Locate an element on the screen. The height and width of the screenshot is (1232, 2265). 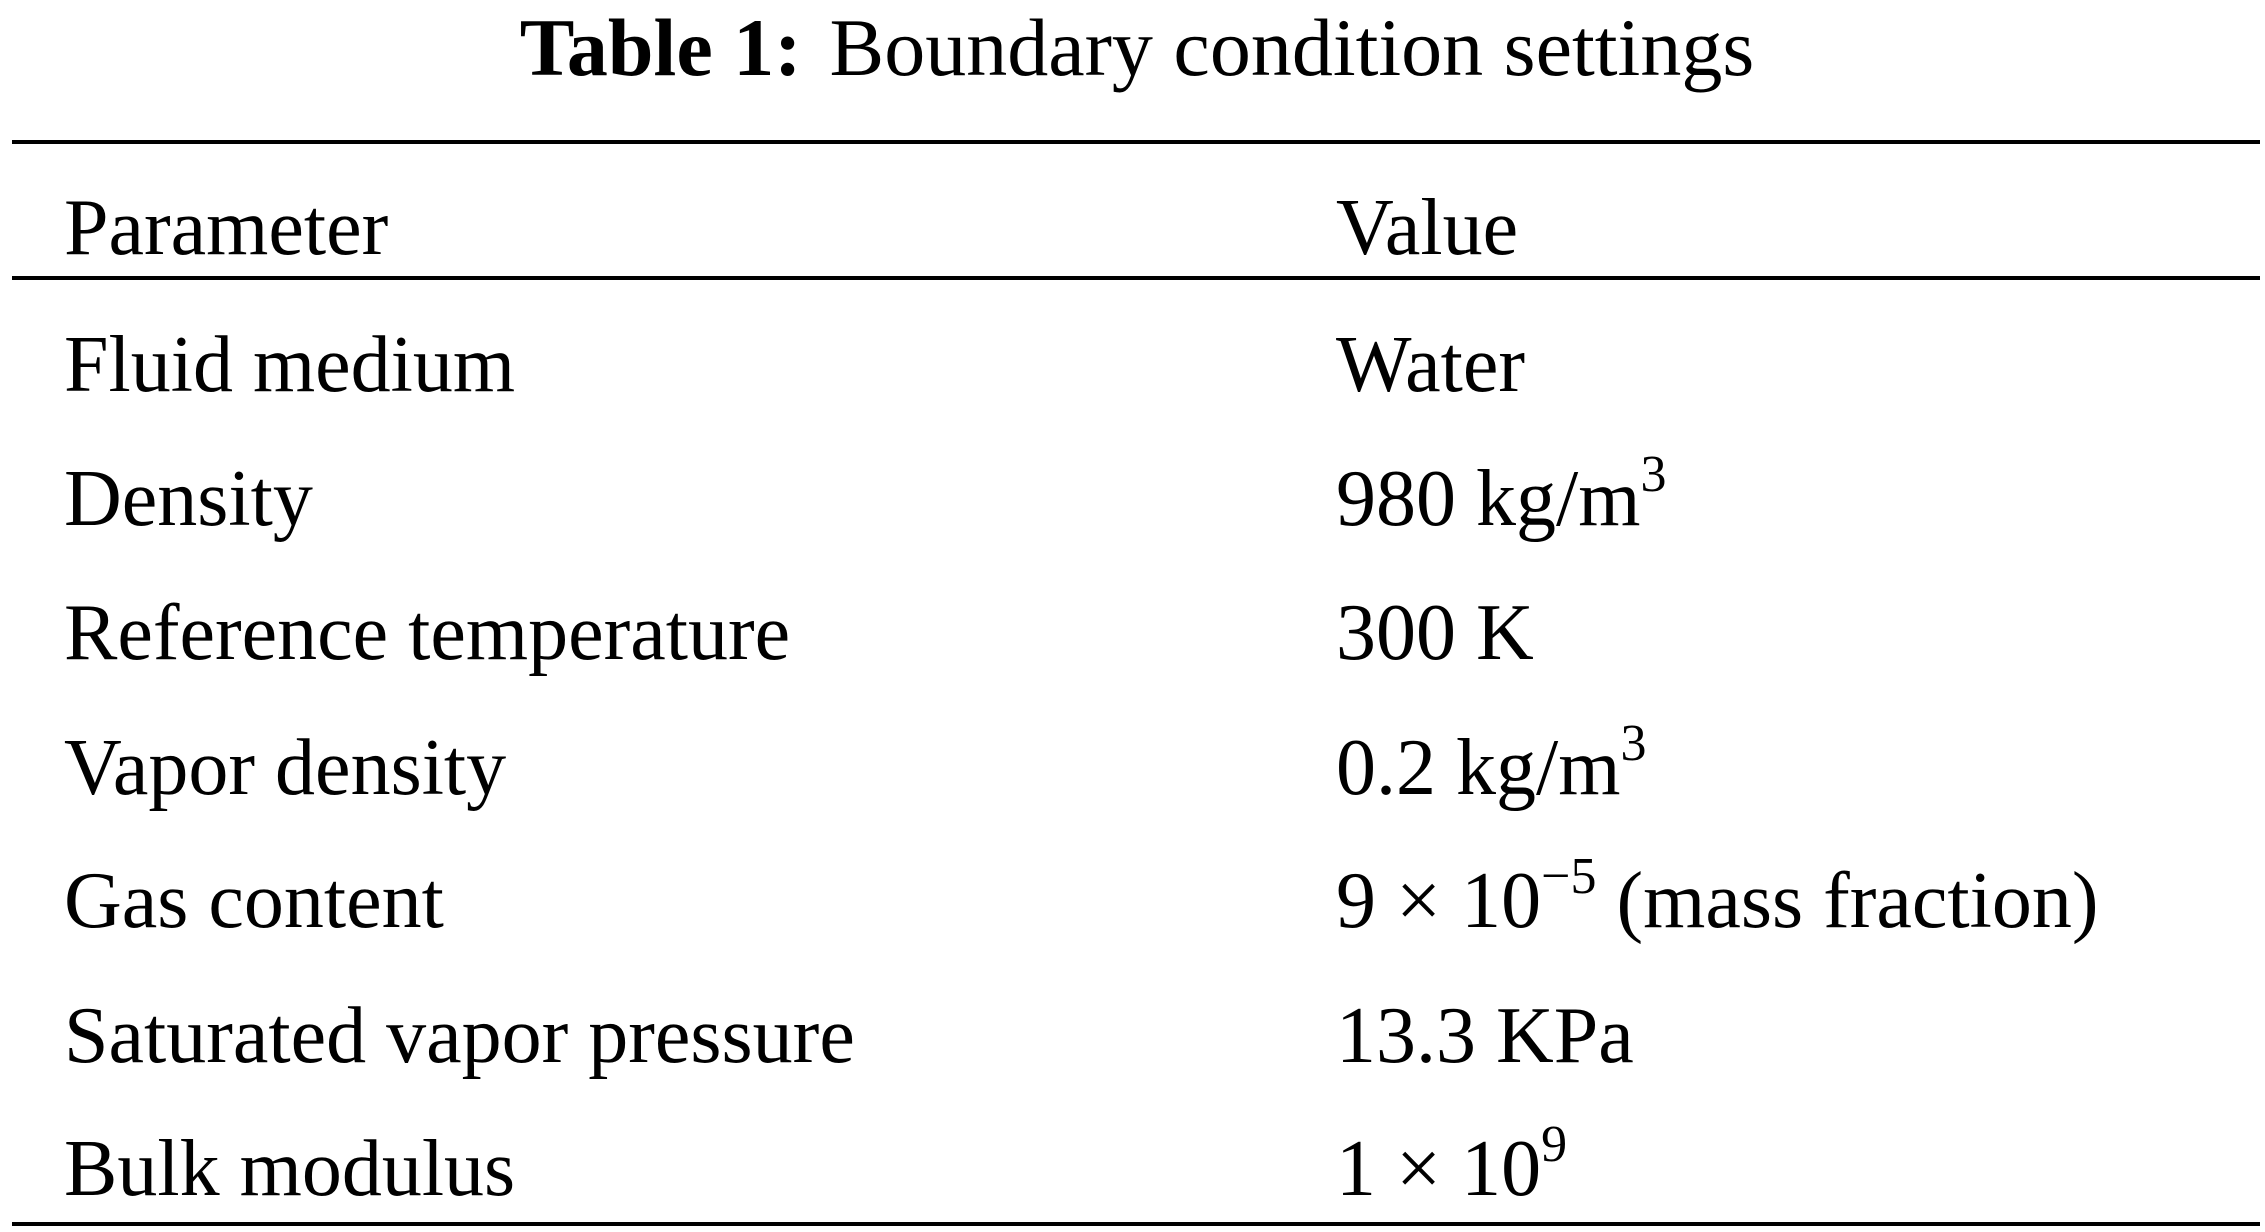
value-text: Water is located at coordinates (1430, 365).